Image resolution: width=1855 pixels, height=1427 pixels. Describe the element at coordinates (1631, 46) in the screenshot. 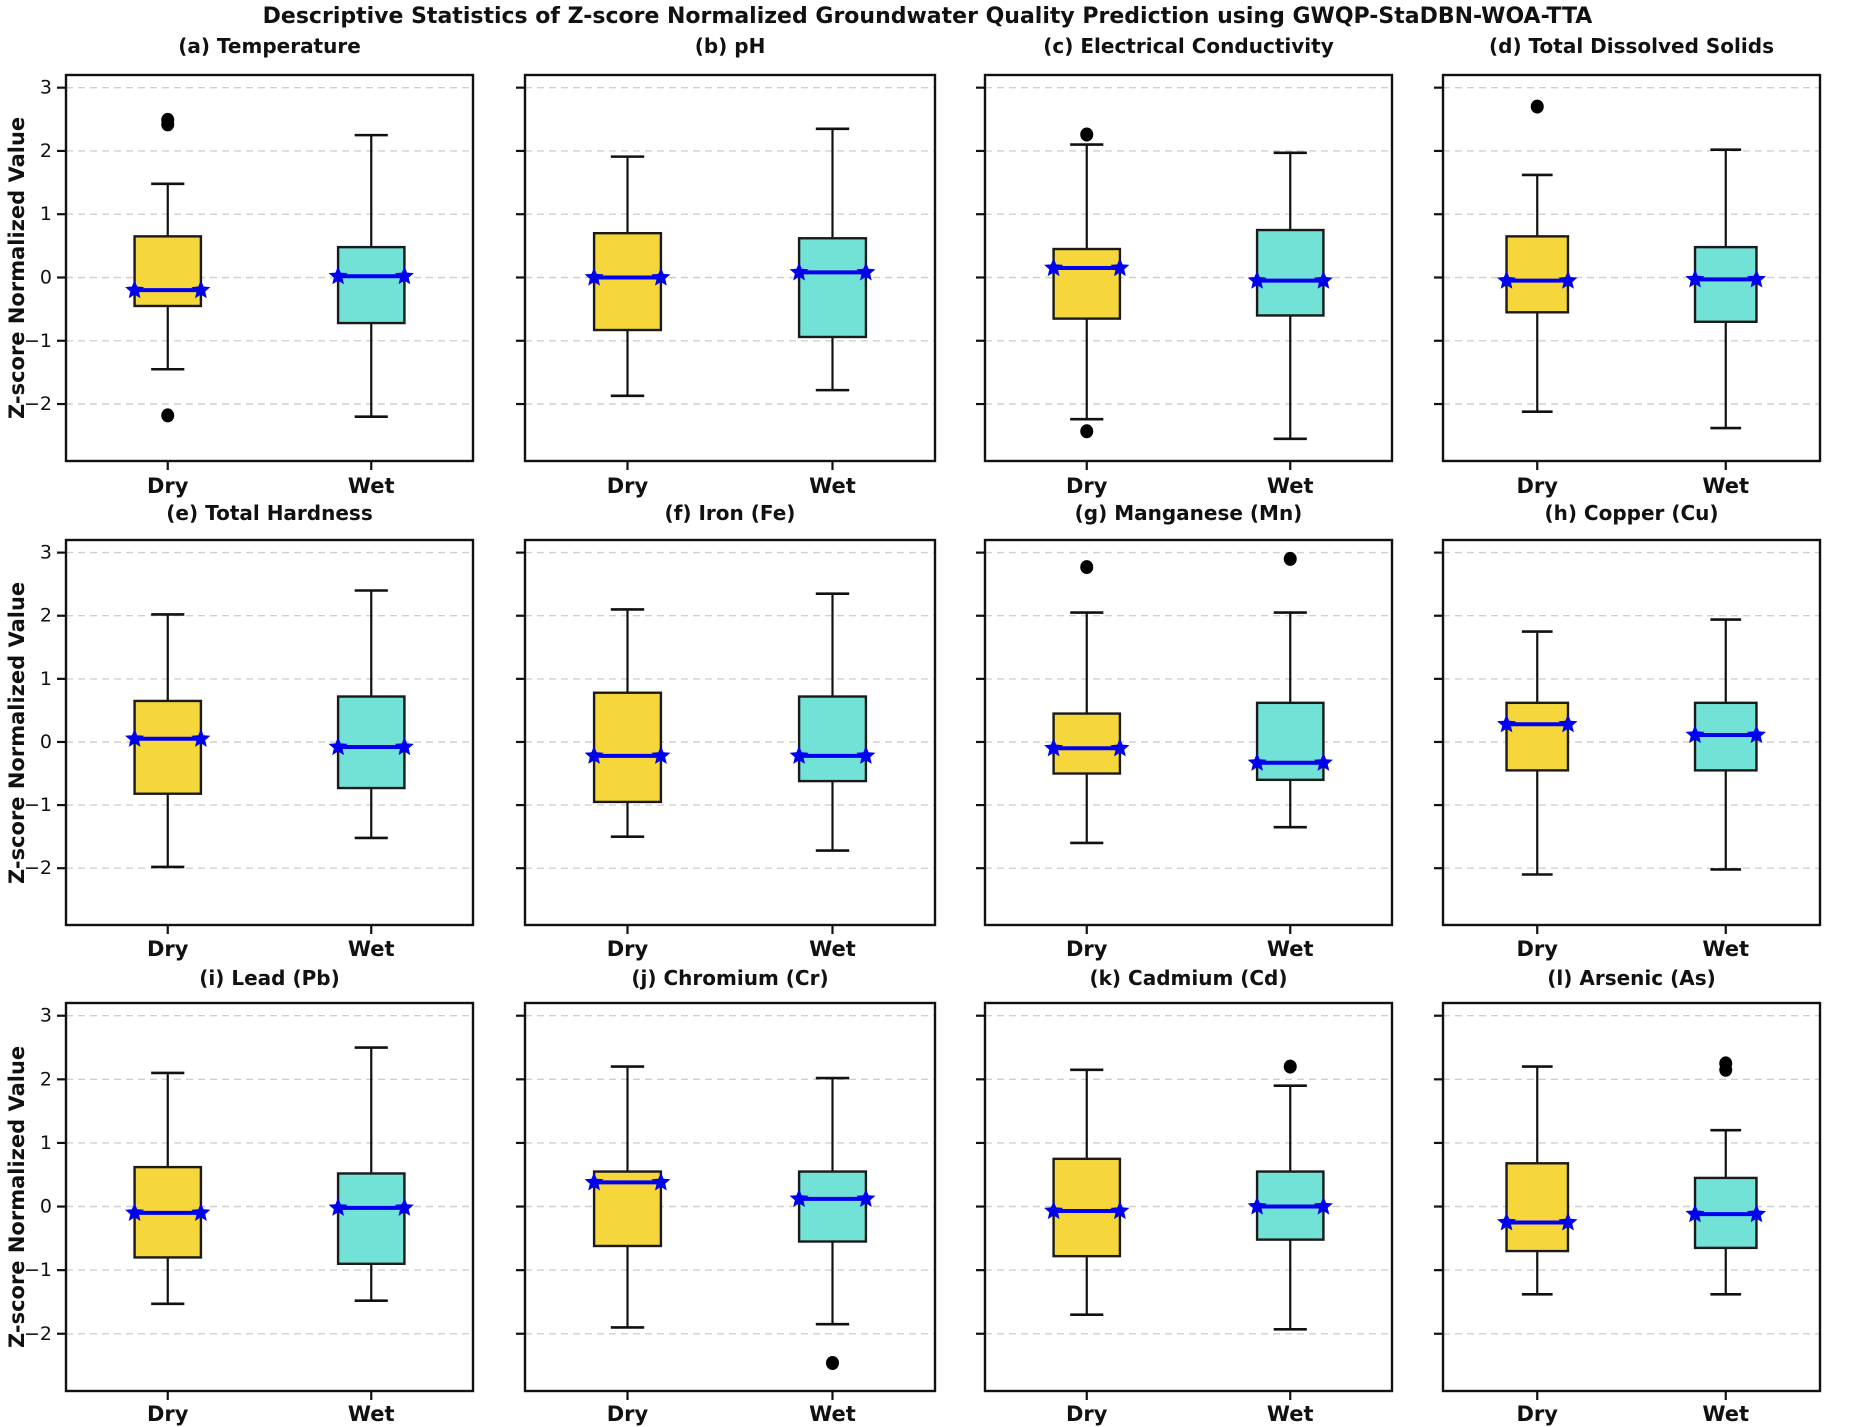

I see `subplot-title-d: (d) Total Dissolved Solids` at that location.